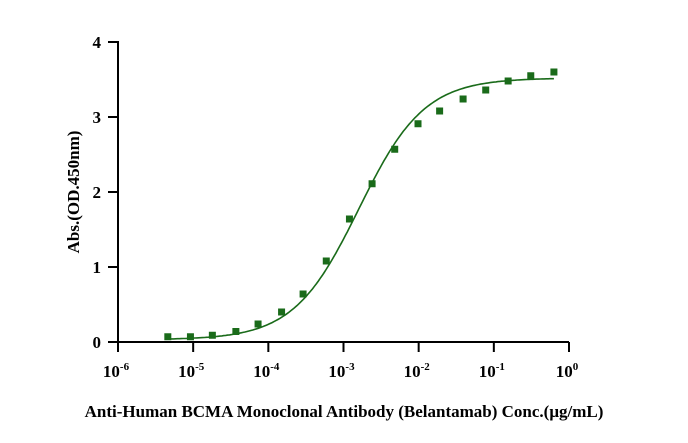 The height and width of the screenshot is (443, 688). I want to click on y-tick-label: 3, so click(97, 117).